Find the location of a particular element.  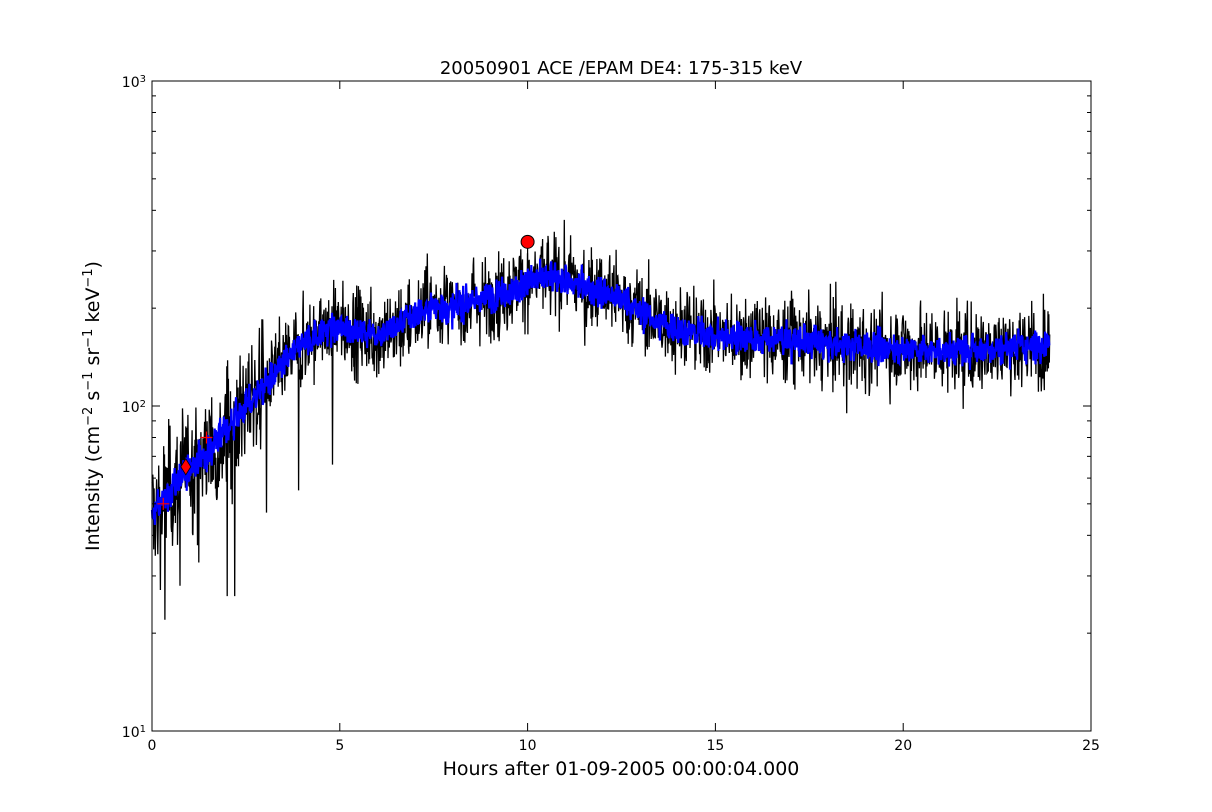

onset-diamond-marker is located at coordinates (186, 467).